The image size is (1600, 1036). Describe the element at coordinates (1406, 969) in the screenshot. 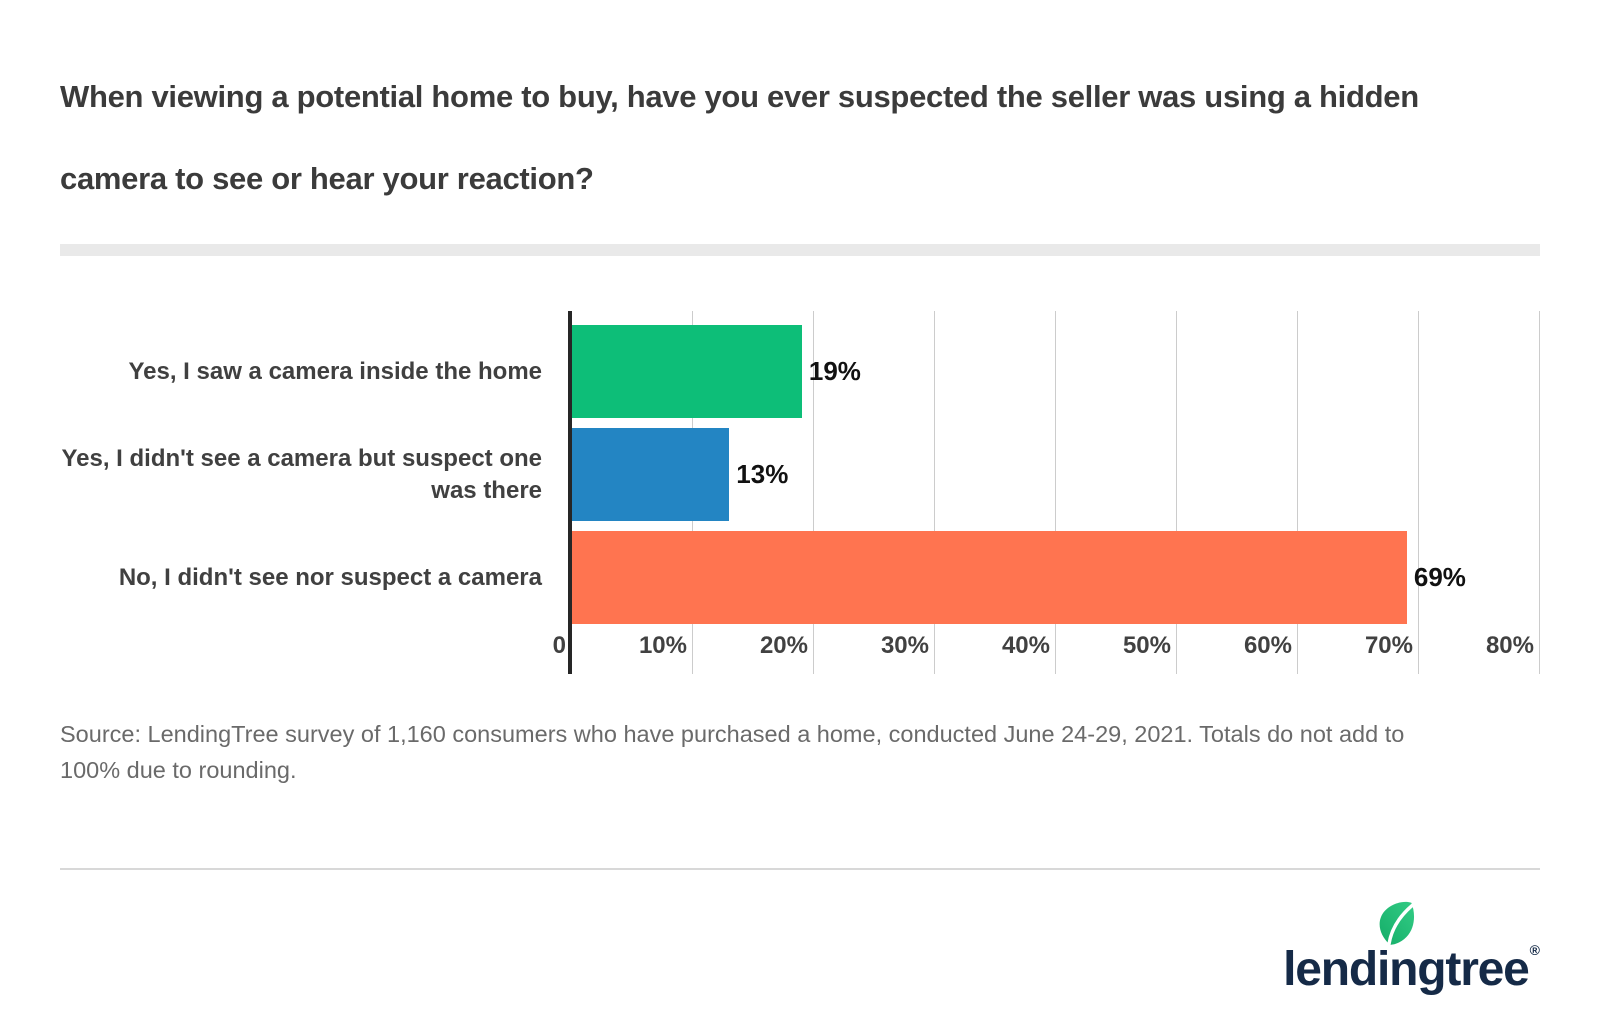

I see `logo-wordmark: lendingtree` at that location.